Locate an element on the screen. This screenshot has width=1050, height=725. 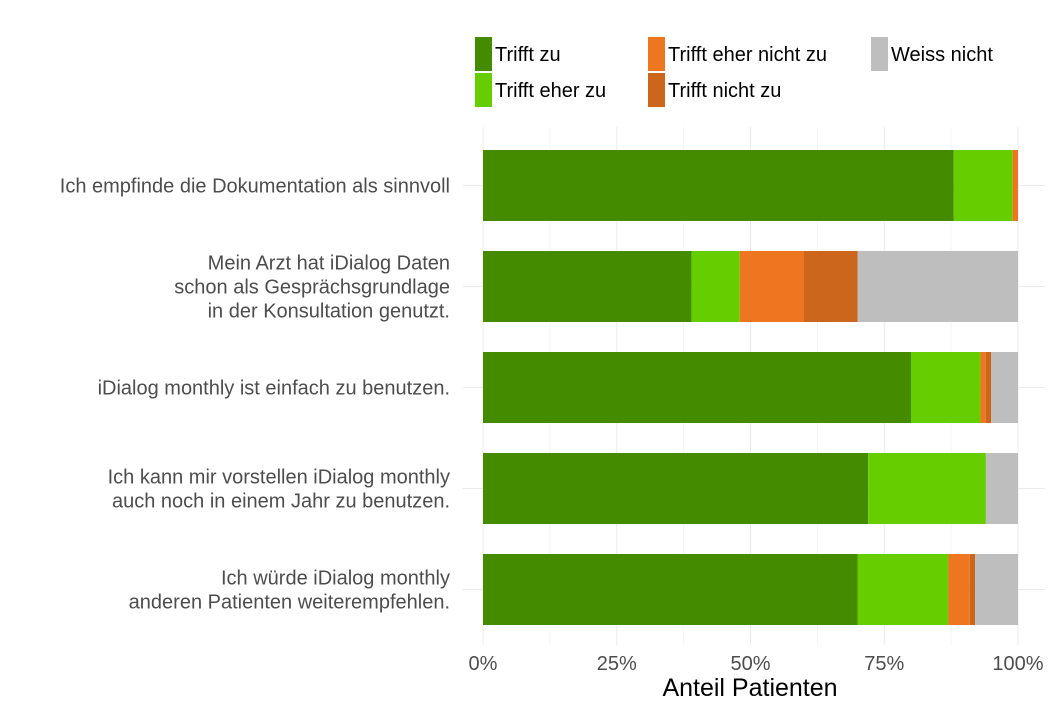
legend-label: Trifft eher nicht zu is located at coordinates (747, 55).